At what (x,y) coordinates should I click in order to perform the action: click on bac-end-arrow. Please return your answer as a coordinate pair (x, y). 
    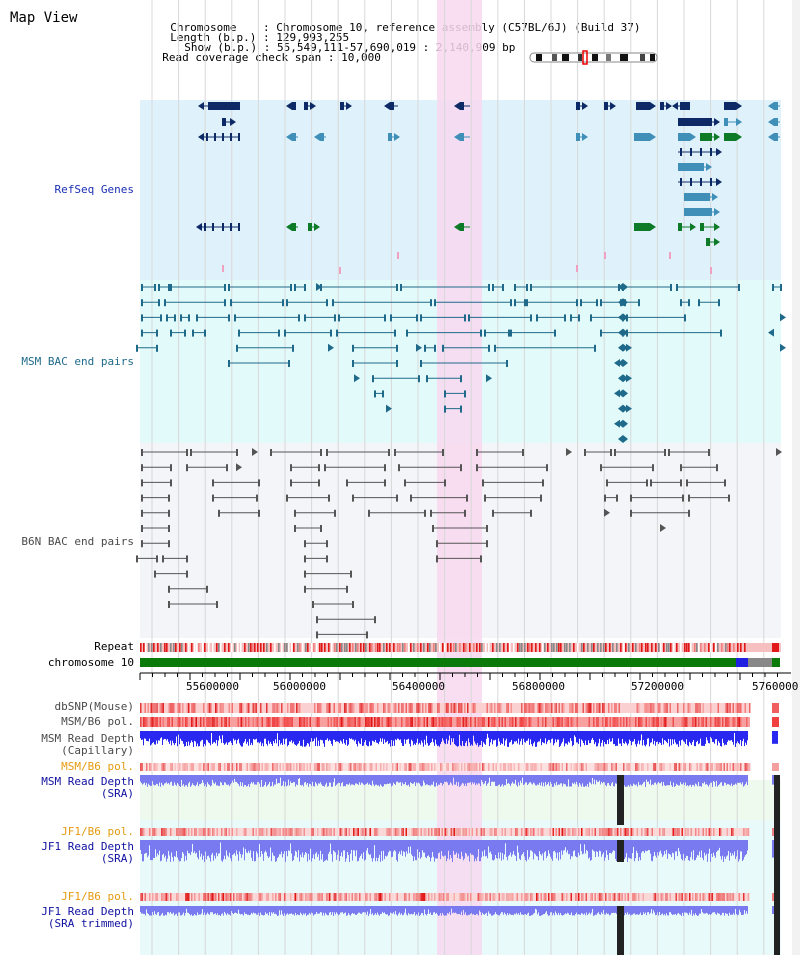
    Looking at the image, I should click on (617, 423).